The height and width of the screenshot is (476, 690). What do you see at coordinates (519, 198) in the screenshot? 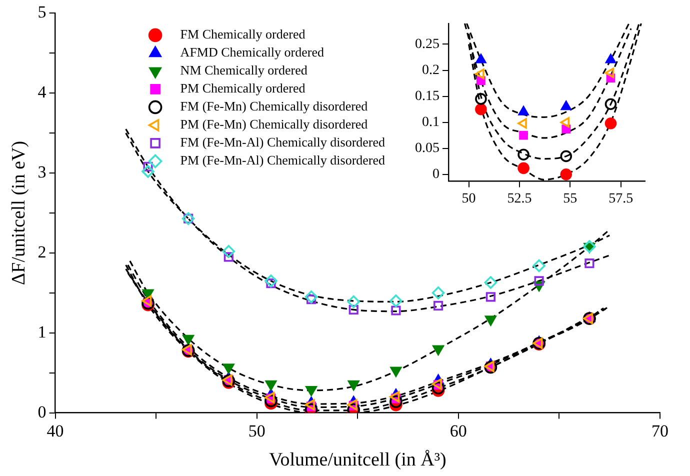
I see `x-tick-label: 52.5` at bounding box center [519, 198].